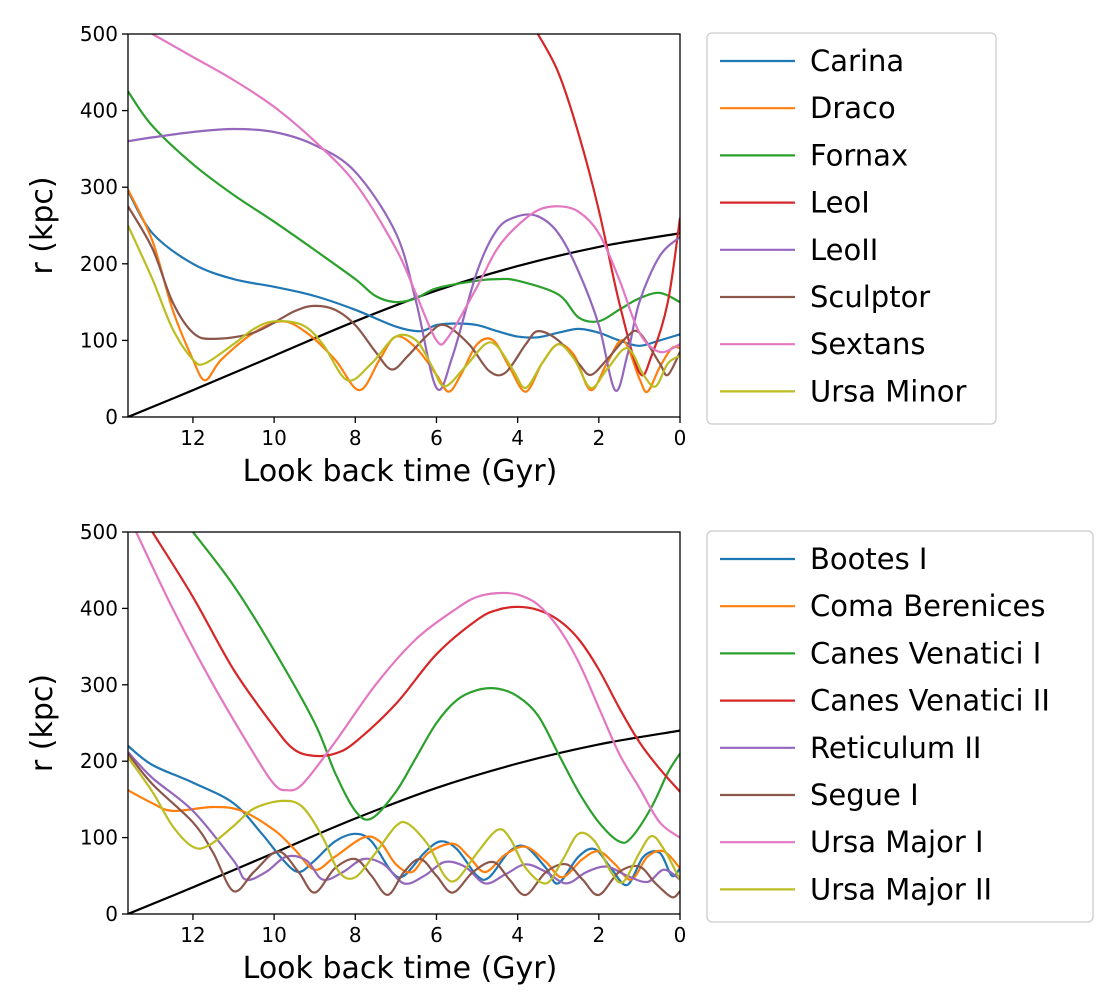 The image size is (1112, 996). Describe the element at coordinates (840, 203) in the screenshot. I see `legend-entry: LeoI` at that location.